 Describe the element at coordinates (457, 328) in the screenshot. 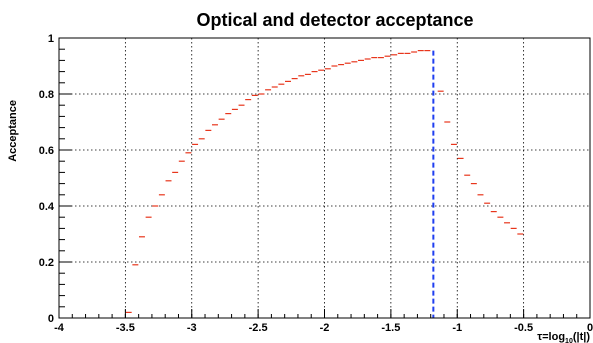

I see `x-tick-label: -1` at that location.